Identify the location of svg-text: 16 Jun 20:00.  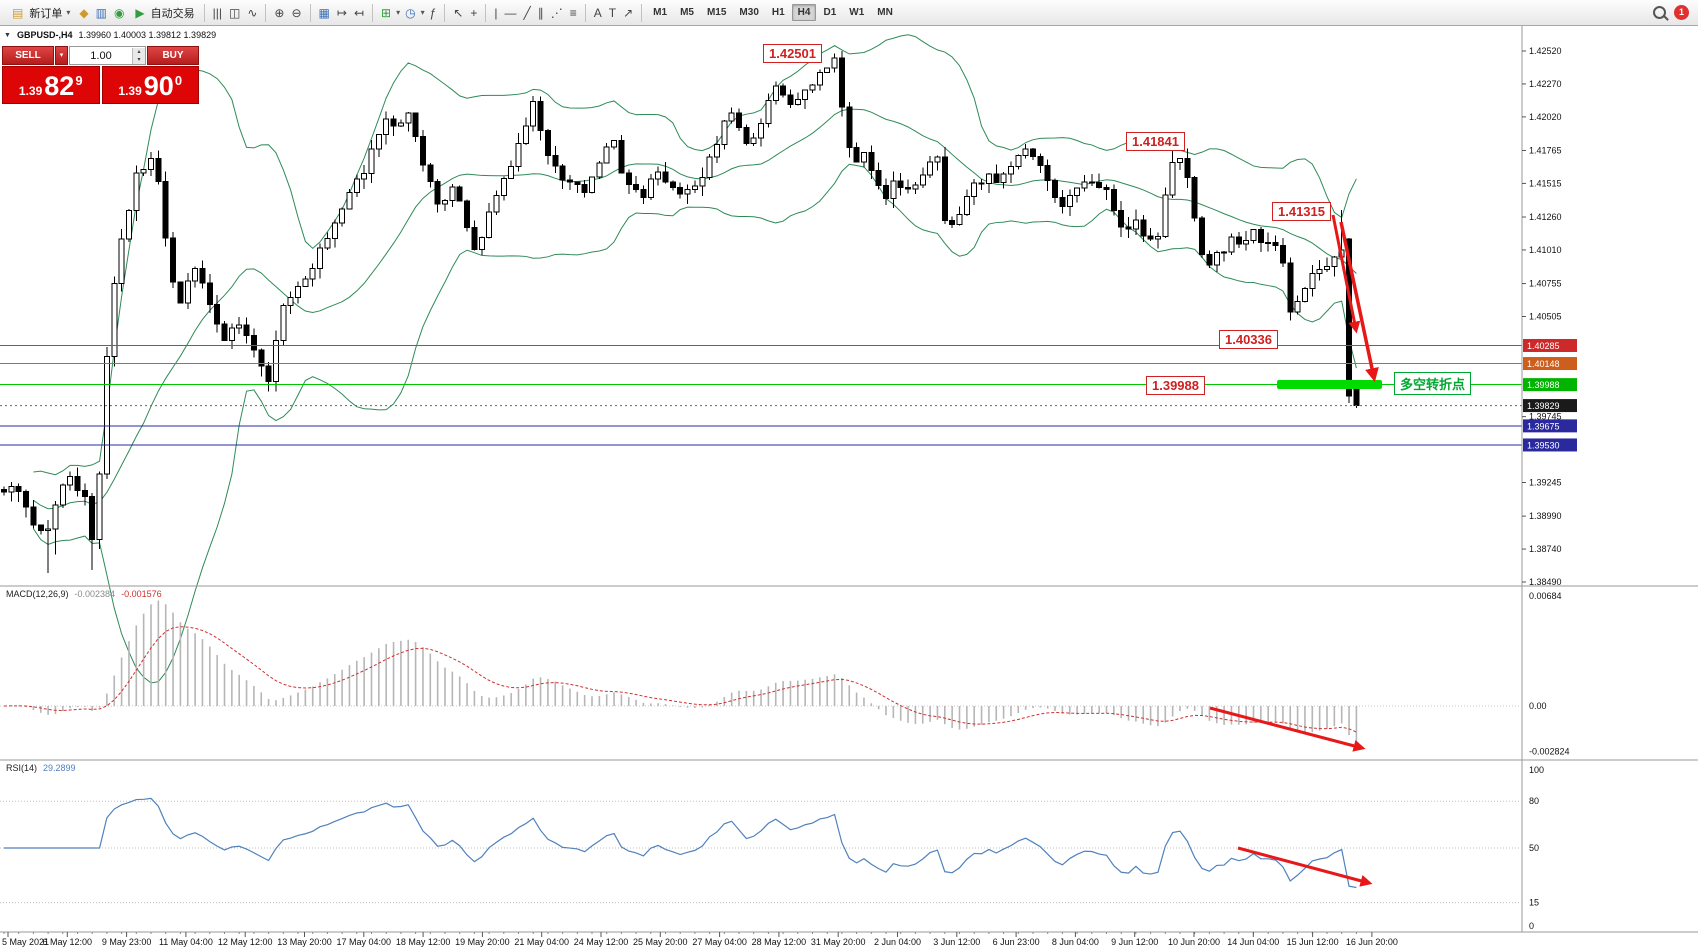
(1372, 942).